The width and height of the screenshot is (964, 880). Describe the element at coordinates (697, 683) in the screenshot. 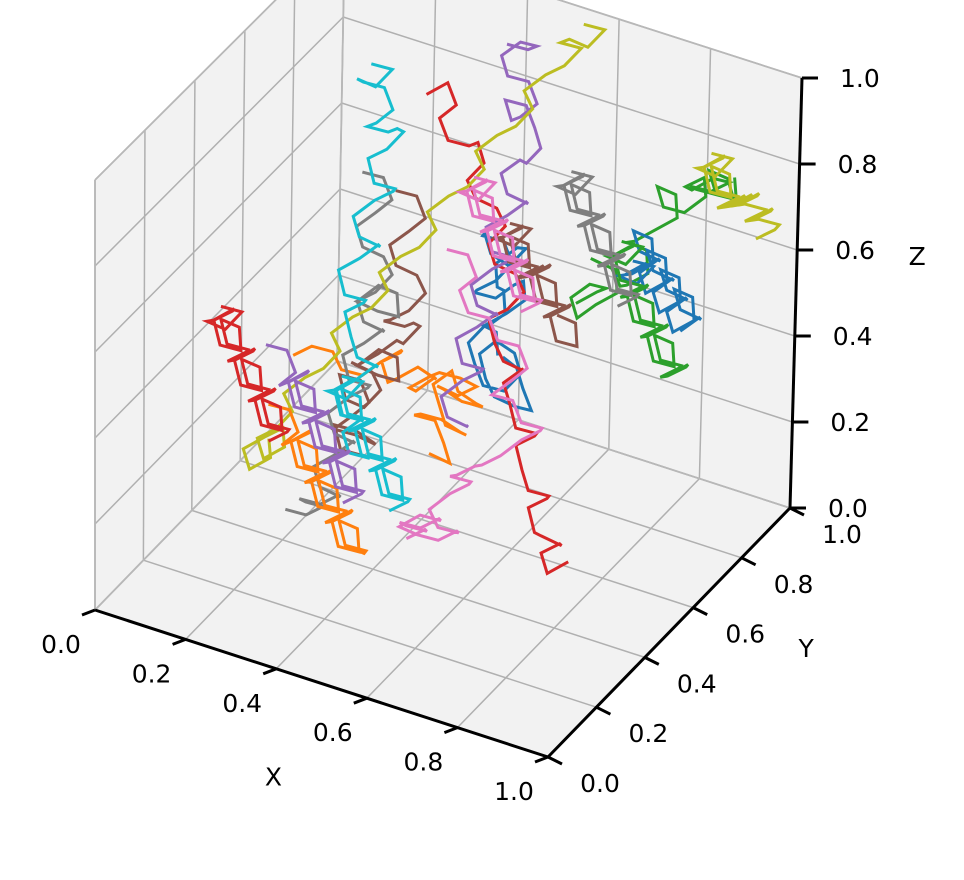

I see `y-tick-label: 0.4` at that location.